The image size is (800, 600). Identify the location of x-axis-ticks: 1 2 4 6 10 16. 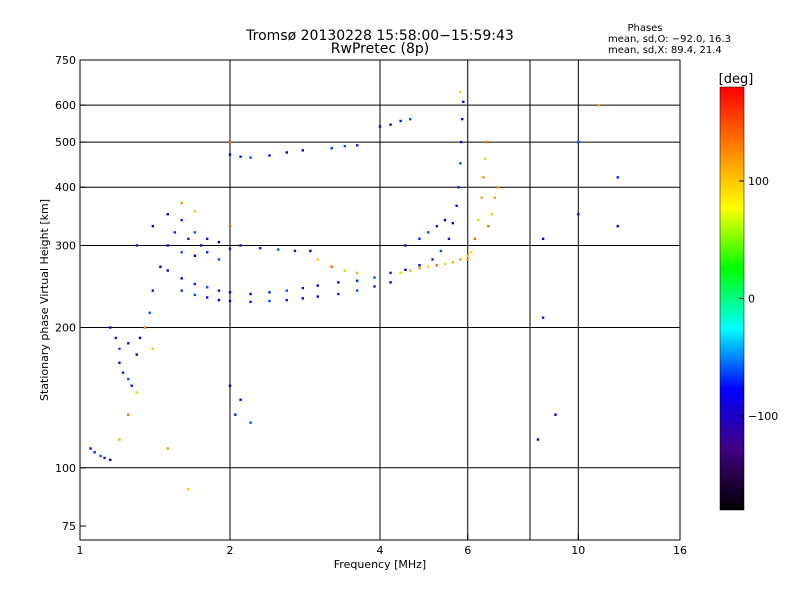
(382, 545).